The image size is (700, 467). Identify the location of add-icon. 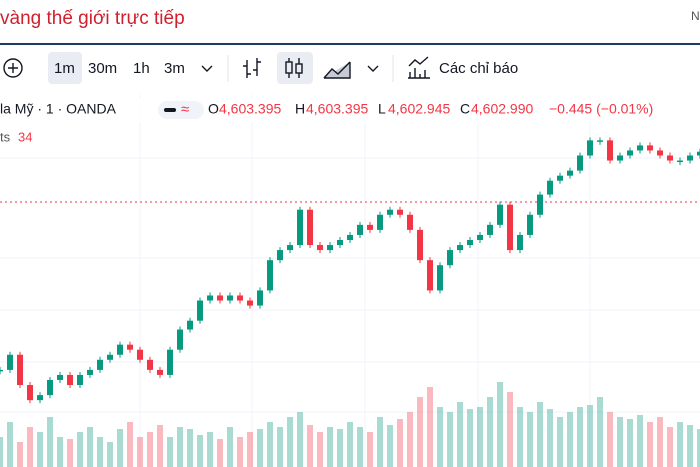
(13, 68).